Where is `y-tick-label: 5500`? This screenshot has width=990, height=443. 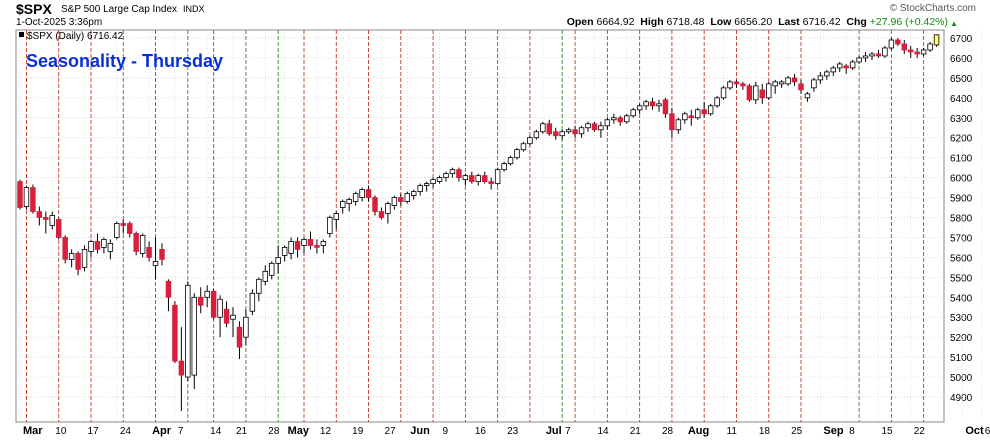 y-tick-label: 5500 is located at coordinates (961, 278).